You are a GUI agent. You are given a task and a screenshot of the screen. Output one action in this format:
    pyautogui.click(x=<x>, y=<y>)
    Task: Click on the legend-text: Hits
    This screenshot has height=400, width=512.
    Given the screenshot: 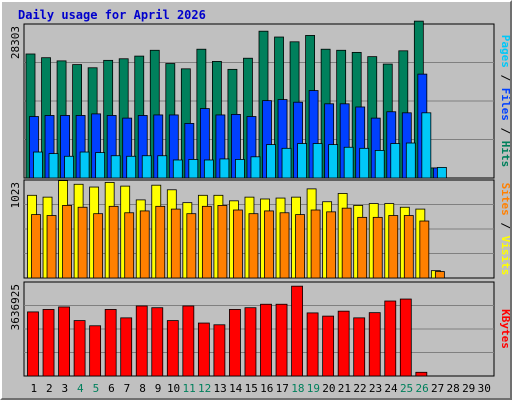 What is the action you would take?
    pyautogui.click(x=504, y=154)
    